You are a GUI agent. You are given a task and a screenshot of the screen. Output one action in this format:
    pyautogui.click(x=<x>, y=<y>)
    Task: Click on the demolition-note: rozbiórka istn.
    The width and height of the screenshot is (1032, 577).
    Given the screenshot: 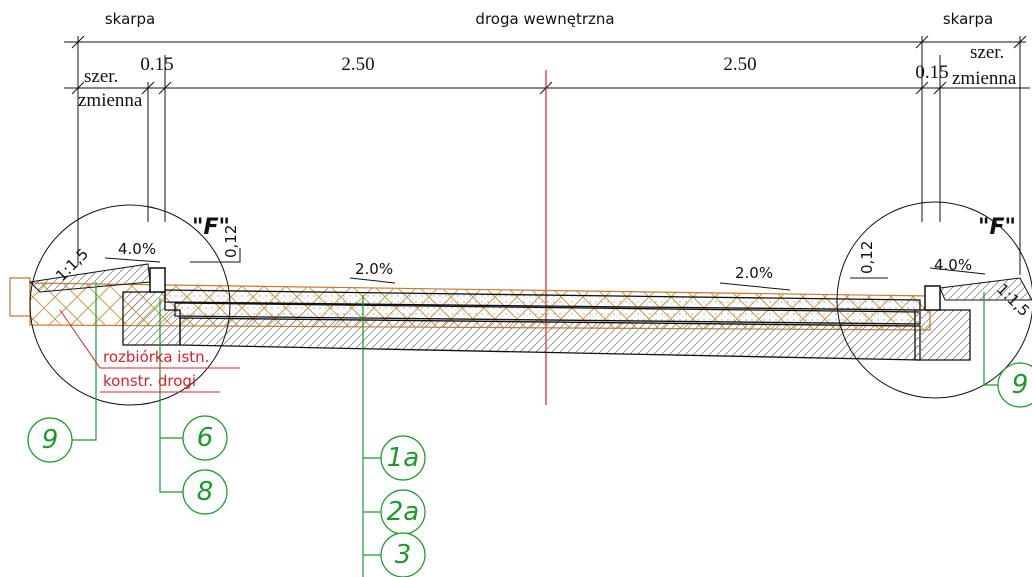 What is the action you would take?
    pyautogui.click(x=156, y=357)
    